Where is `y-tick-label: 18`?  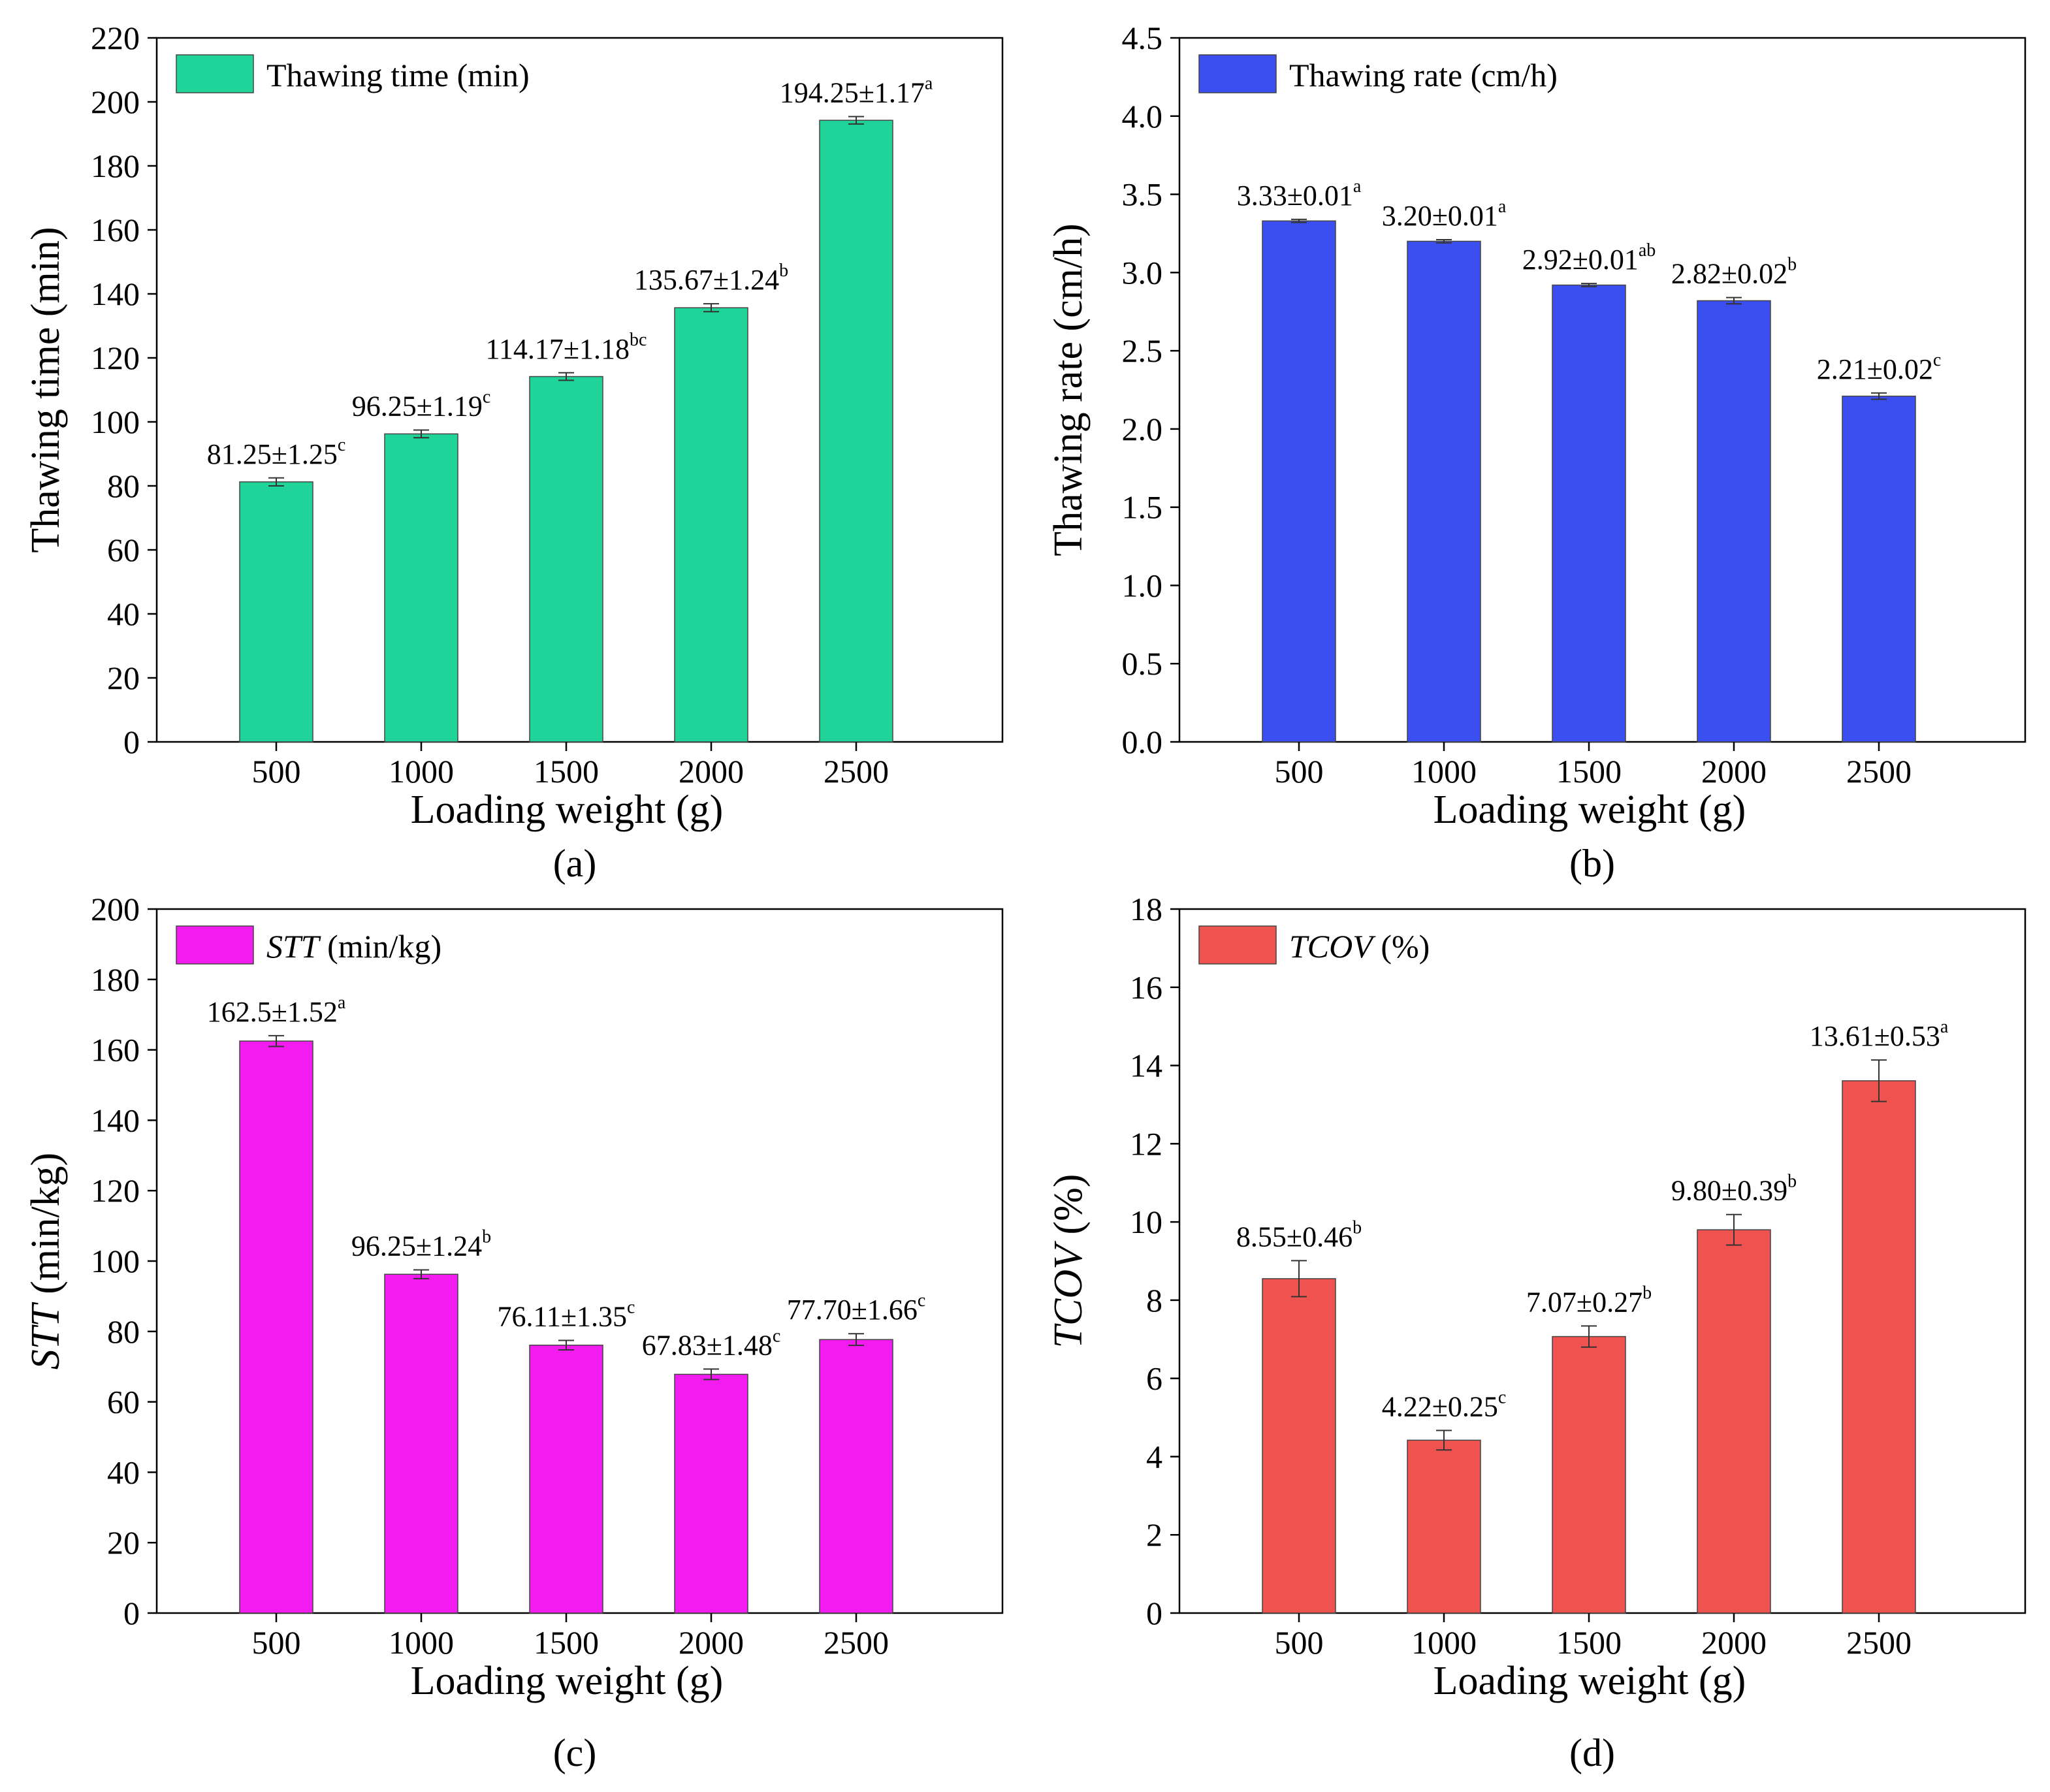 y-tick-label: 18 is located at coordinates (1146, 909).